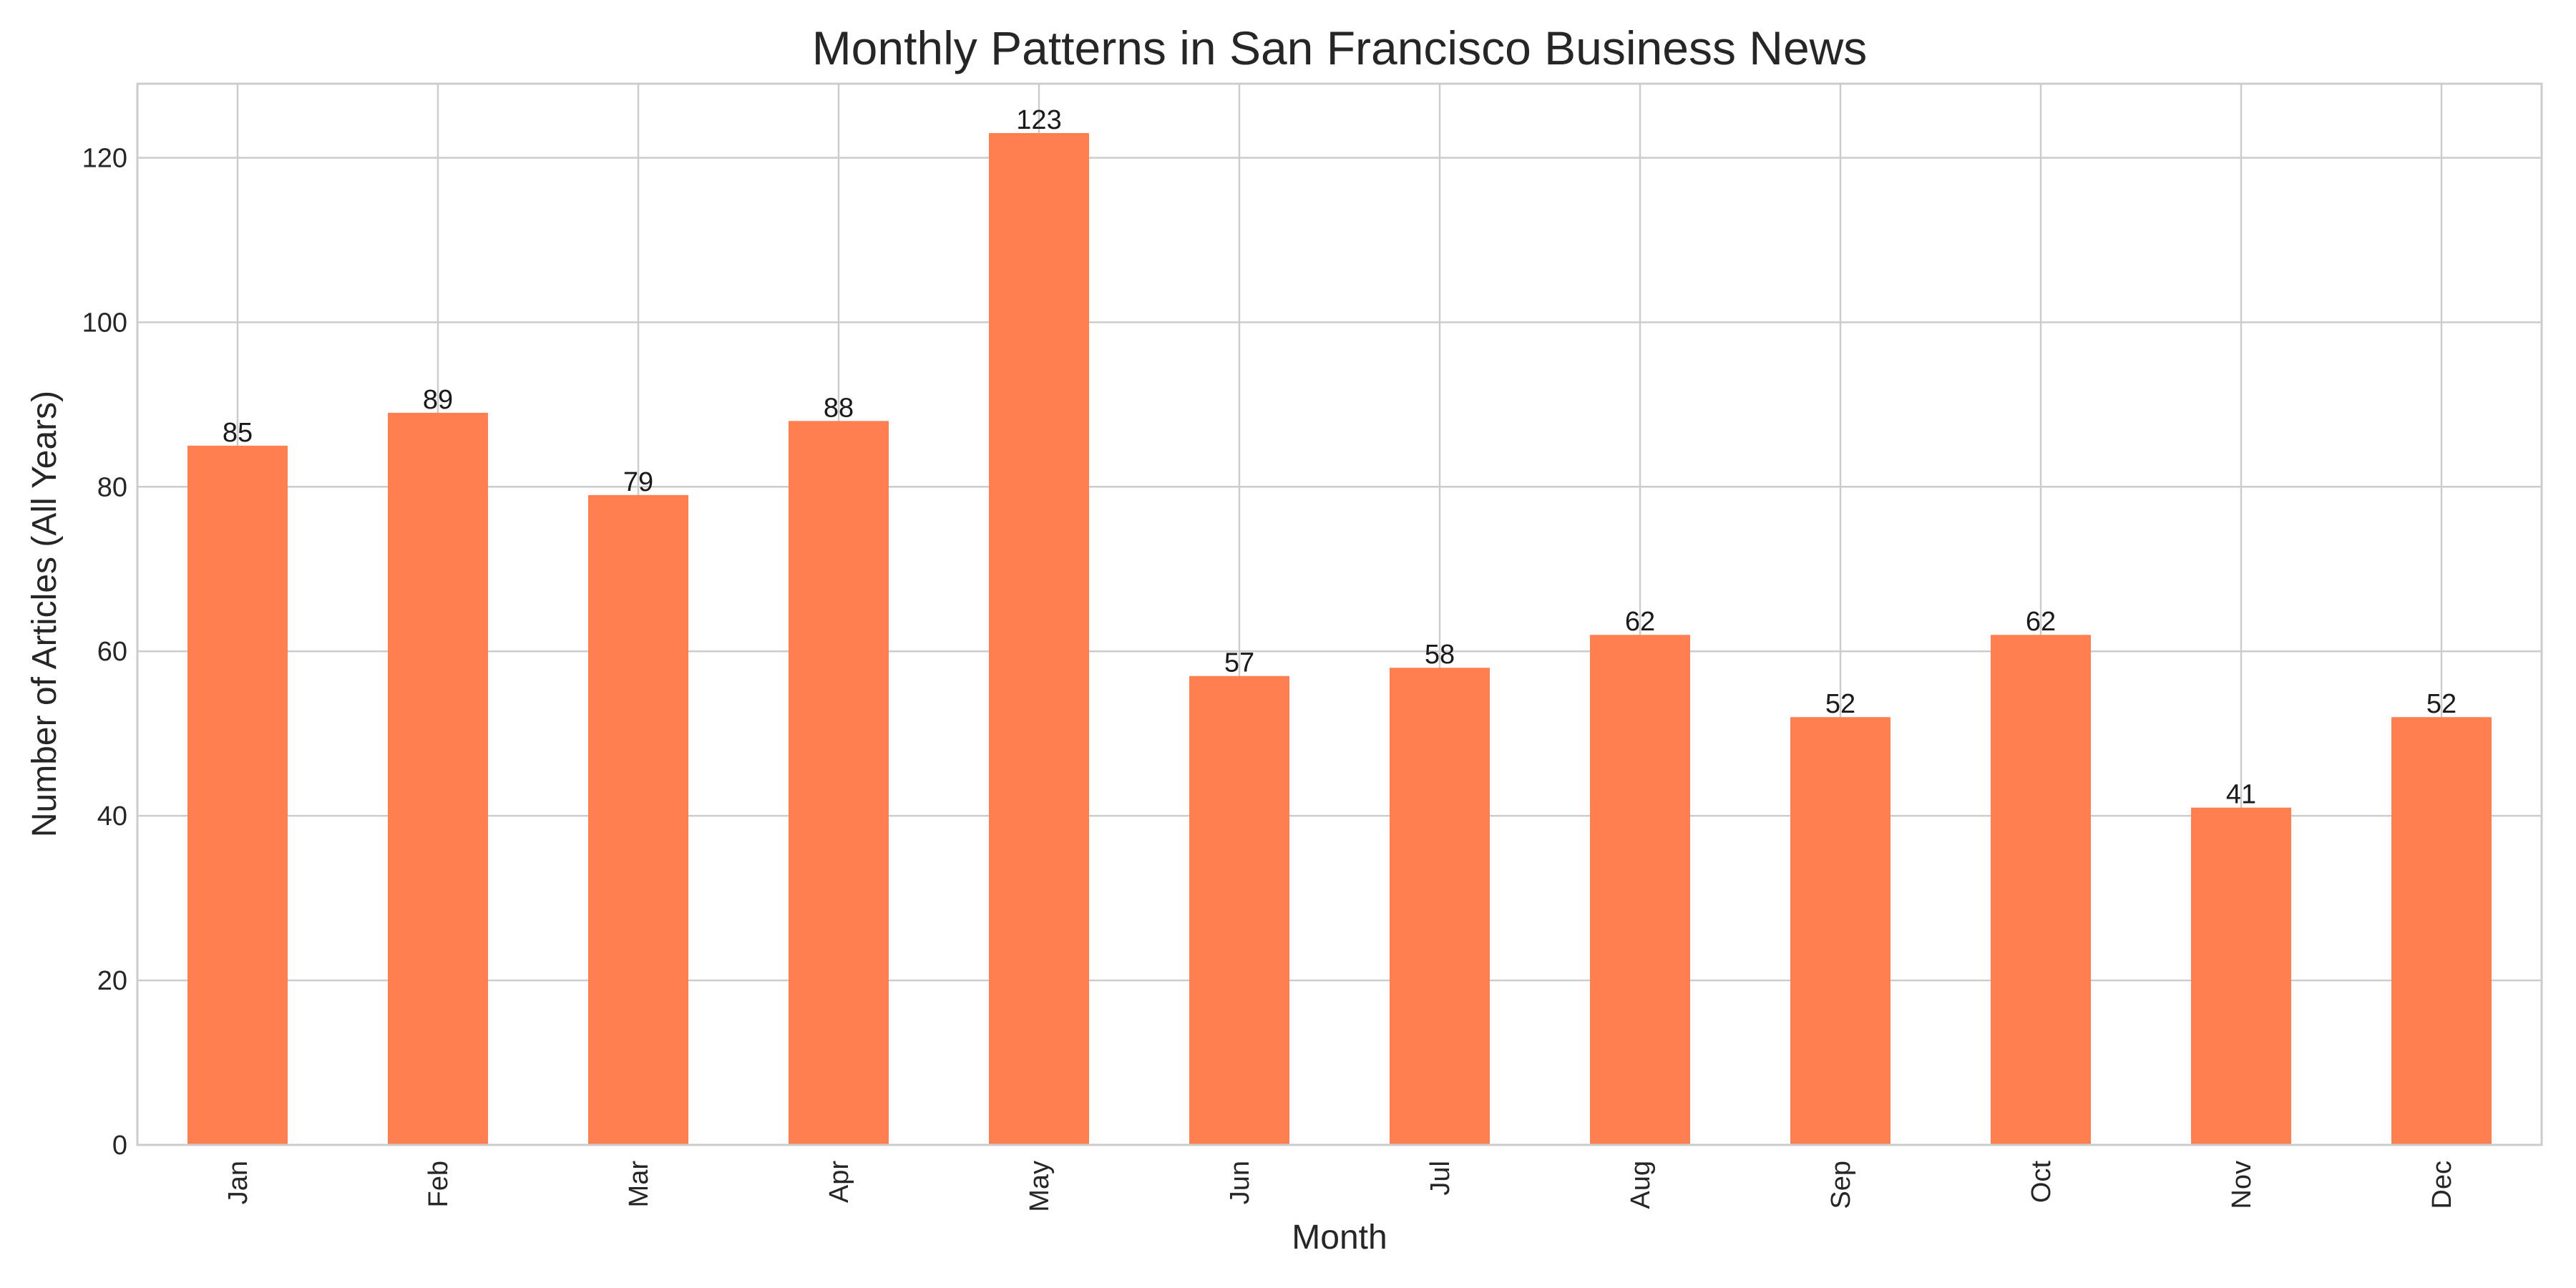 Image resolution: width=2576 pixels, height=1288 pixels. Describe the element at coordinates (2442, 1185) in the screenshot. I see `x-tick-label: Dec` at that location.